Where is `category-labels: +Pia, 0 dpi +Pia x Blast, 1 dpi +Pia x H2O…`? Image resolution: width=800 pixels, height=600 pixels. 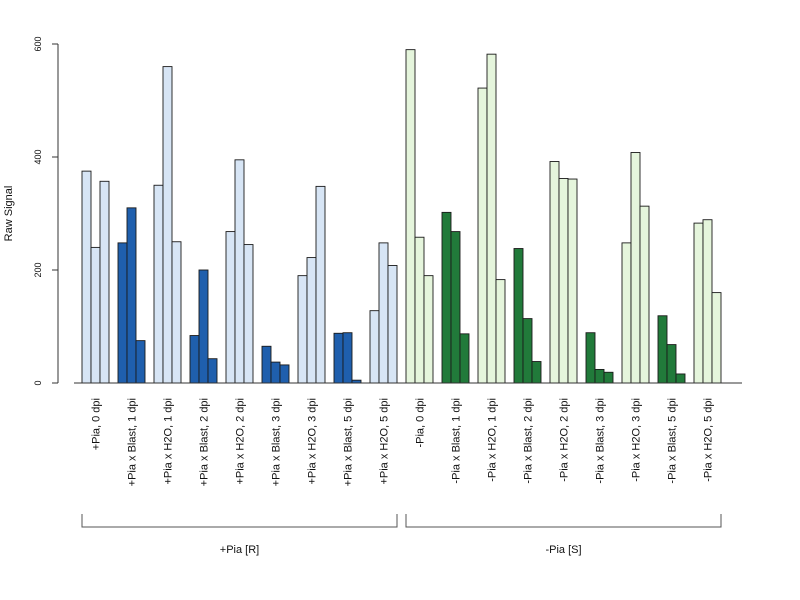
category-labels: +Pia, 0 dpi +Pia x Blast, 1 dpi +Pia x H2O… is located at coordinates (403, 442).